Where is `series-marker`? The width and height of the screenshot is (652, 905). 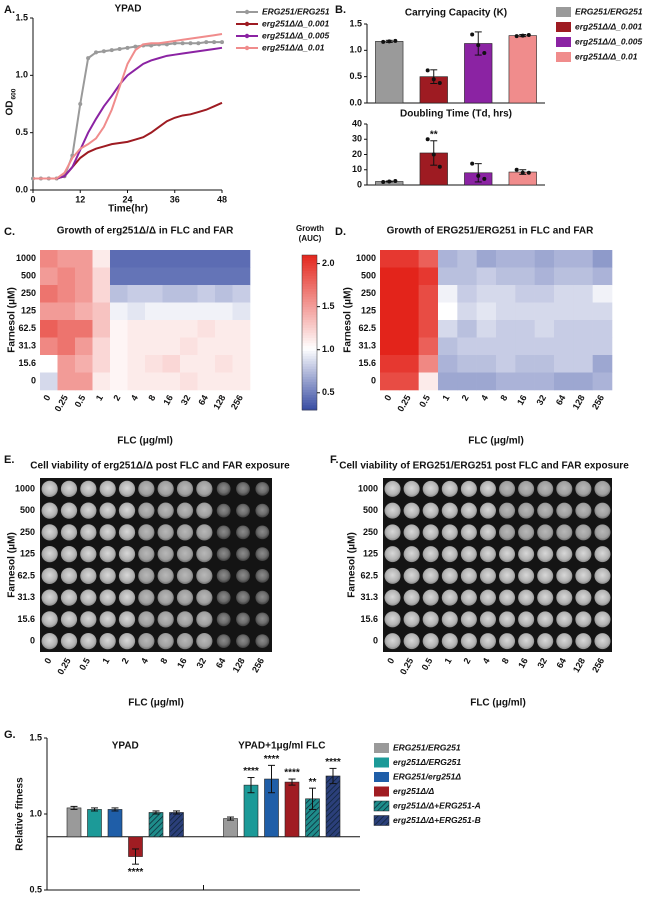 series-marker is located at coordinates (214, 42).